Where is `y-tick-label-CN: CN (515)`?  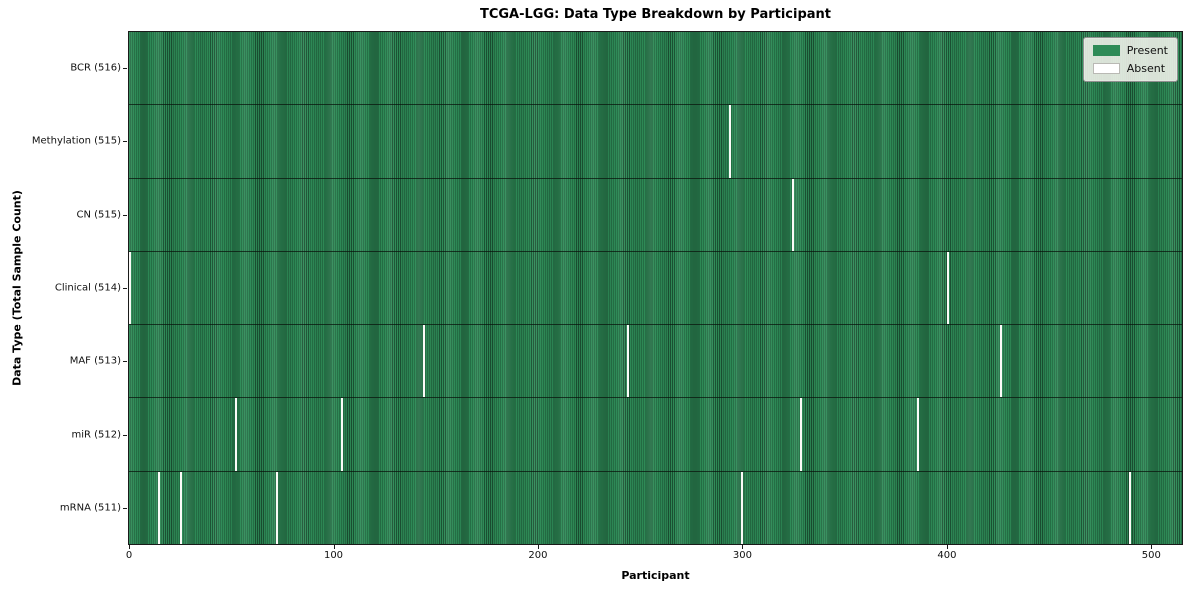
y-tick-label-CN: CN (515) is located at coordinates (98, 215).